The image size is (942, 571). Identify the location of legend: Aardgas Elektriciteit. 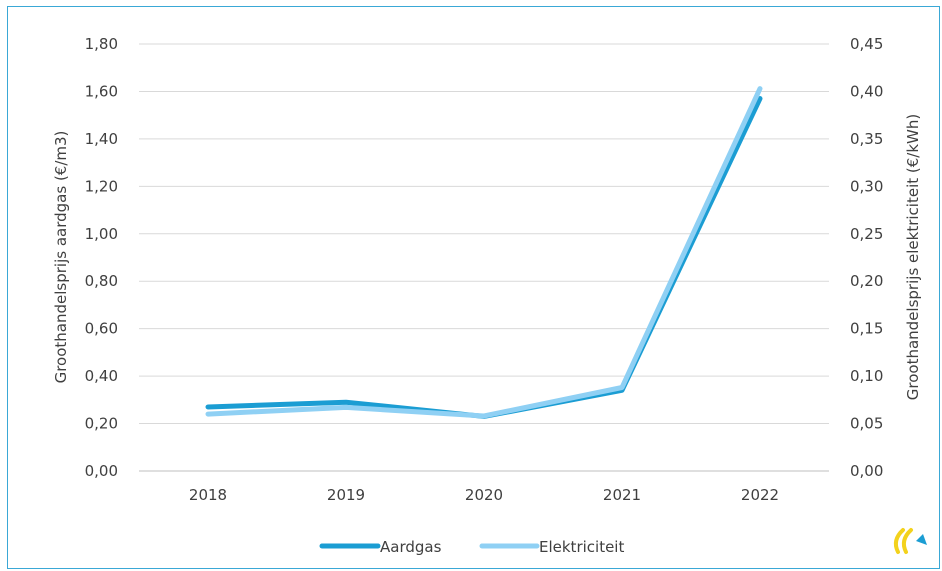
(471, 547).